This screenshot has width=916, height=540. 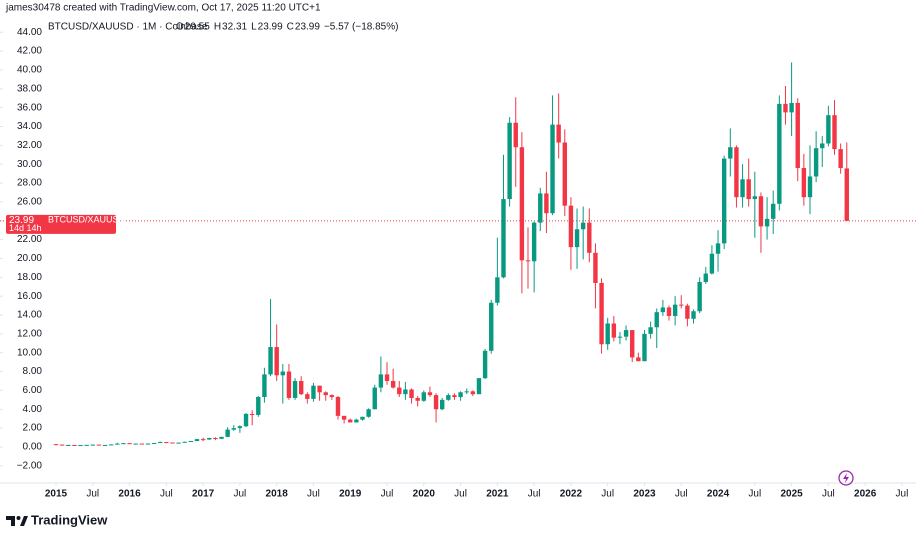 I want to click on y-tick-label: 20.00, so click(x=29, y=258).